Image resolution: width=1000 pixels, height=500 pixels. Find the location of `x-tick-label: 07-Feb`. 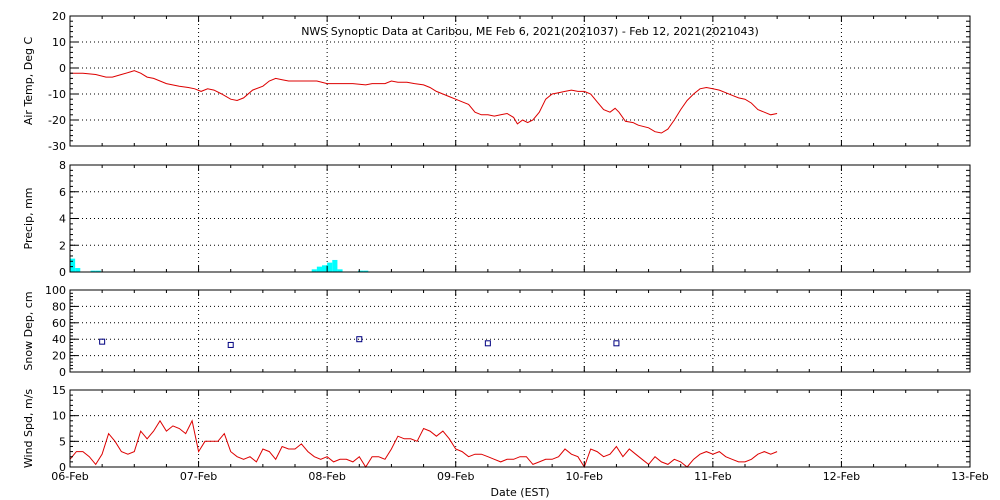

x-tick-label: 07-Feb is located at coordinates (198, 476).